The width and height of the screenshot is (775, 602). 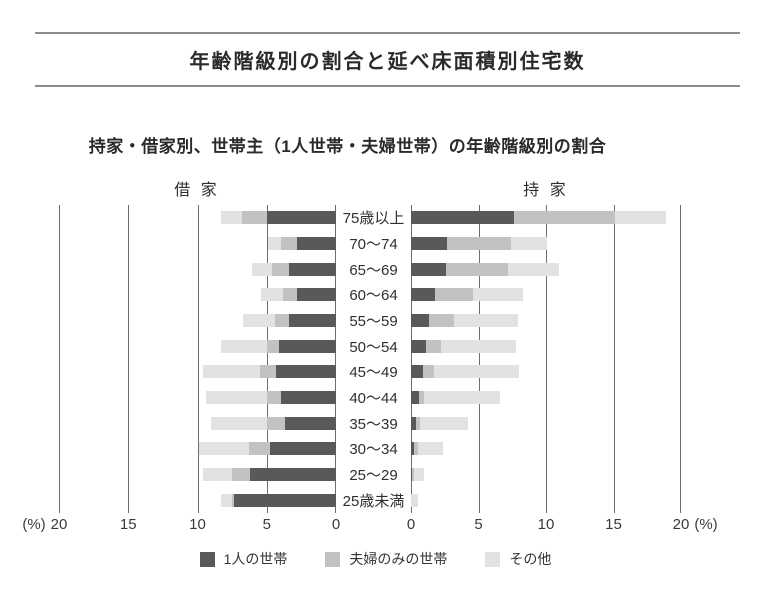 What do you see at coordinates (411, 524) in the screenshot?
I see `axis-tick-label-right: 0` at bounding box center [411, 524].